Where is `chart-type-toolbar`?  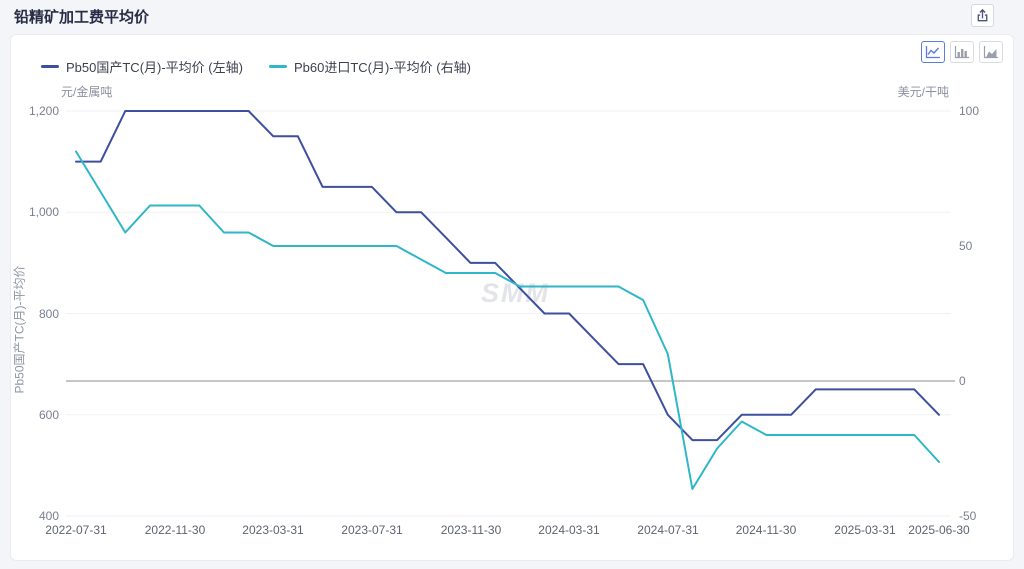 chart-type-toolbar is located at coordinates (962, 52).